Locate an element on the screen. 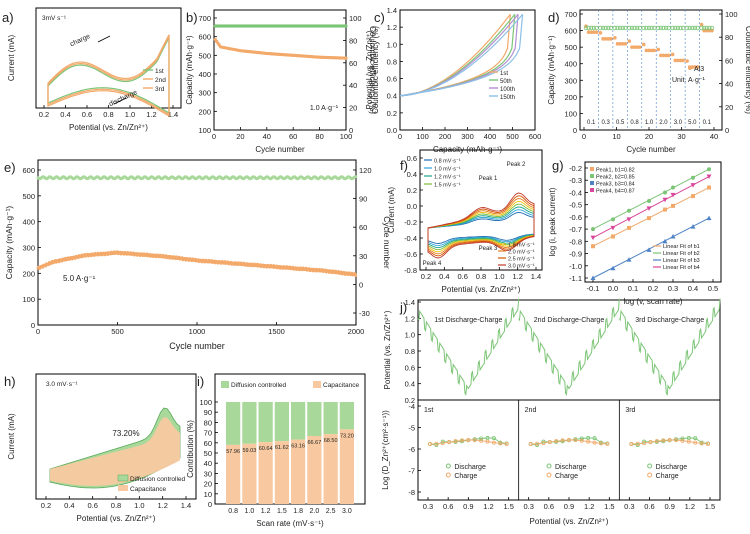 The width and height of the screenshot is (750, 534). panel-f-x-tick-label: 1.0 is located at coordinates (499, 276).